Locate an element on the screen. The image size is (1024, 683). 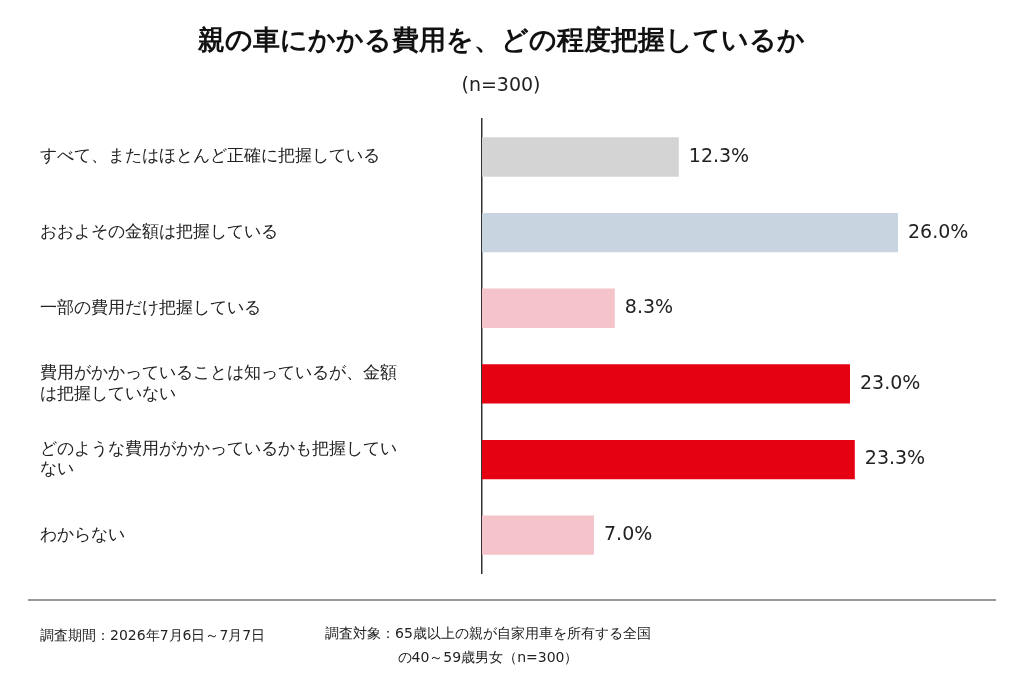
data-label: 12.3% is located at coordinates (719, 154).